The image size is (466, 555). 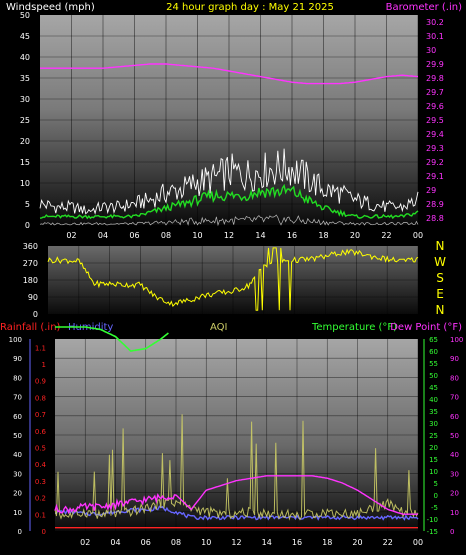 What do you see at coordinates (454, 494) in the screenshot?
I see `aqi-tick-label: 20` at bounding box center [454, 494].